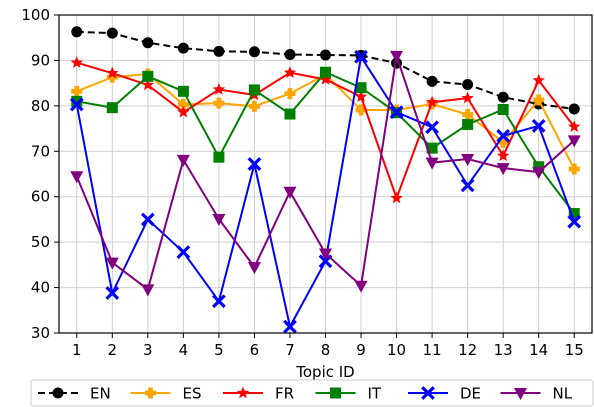 This screenshot has width=594, height=407. What do you see at coordinates (219, 350) in the screenshot?
I see `x-tick-label: 5` at bounding box center [219, 350].